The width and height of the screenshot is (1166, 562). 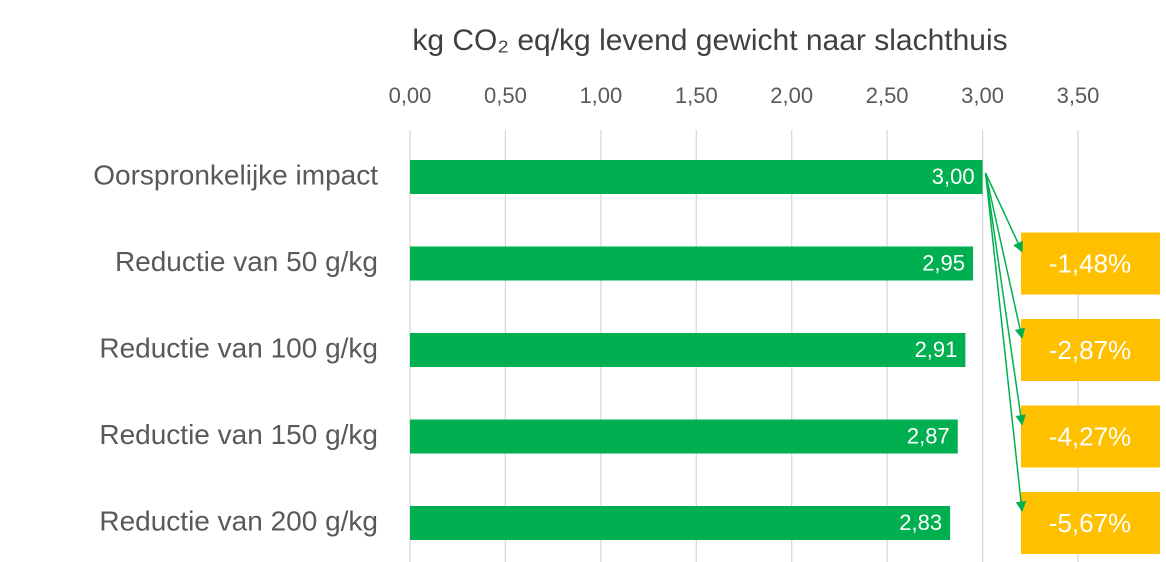 I want to click on value-label: 3,00, so click(x=953, y=176).